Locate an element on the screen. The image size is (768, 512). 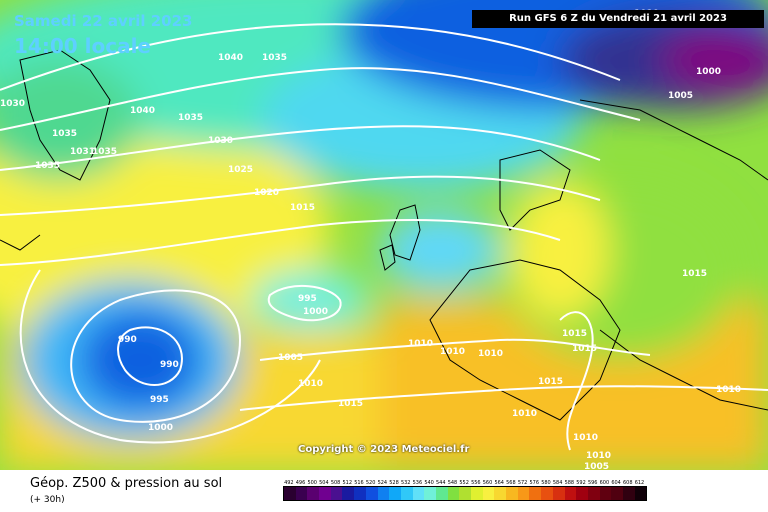
map-title: Géop. Z500 & pression au sol is located at coordinates (126, 483).